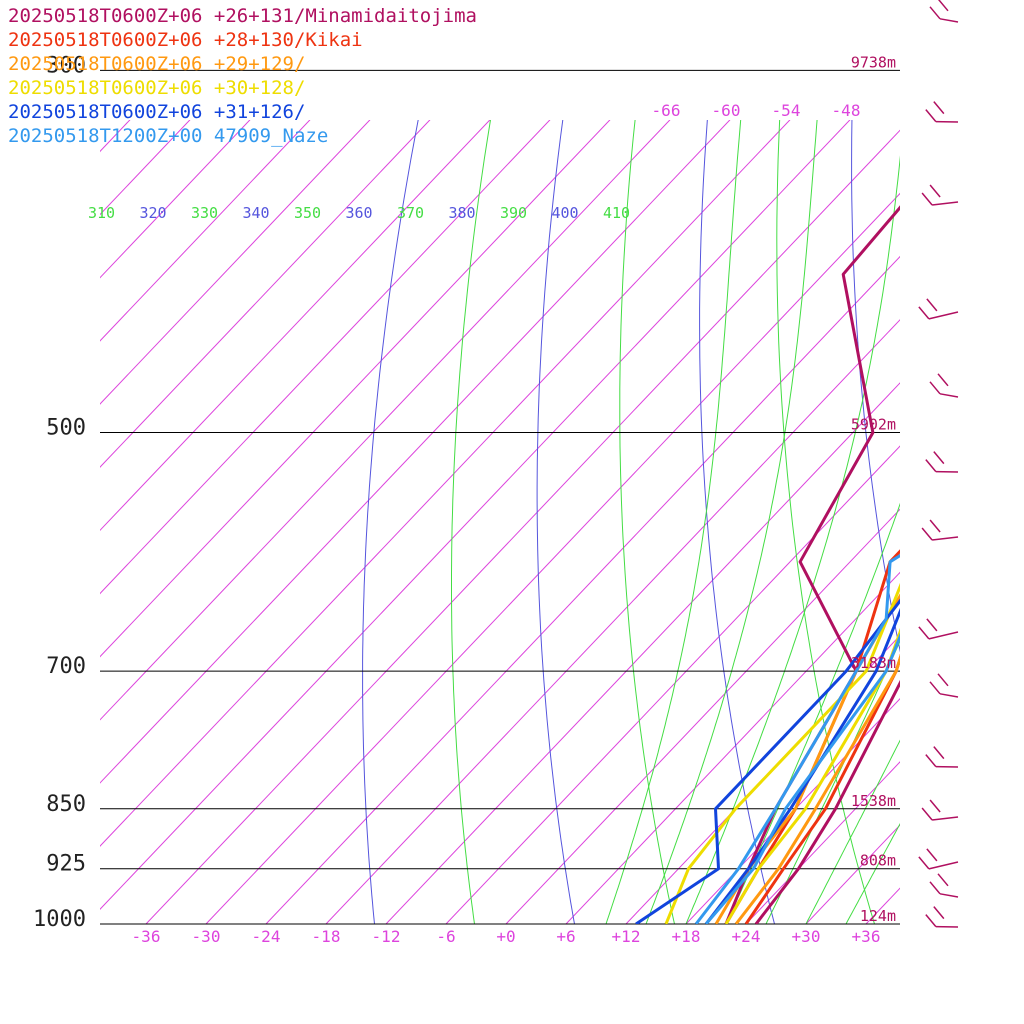 Image resolution: width=1024 pixels, height=1024 pixels. What do you see at coordinates (66, 864) in the screenshot?
I see `pressure-label: 925` at bounding box center [66, 864].